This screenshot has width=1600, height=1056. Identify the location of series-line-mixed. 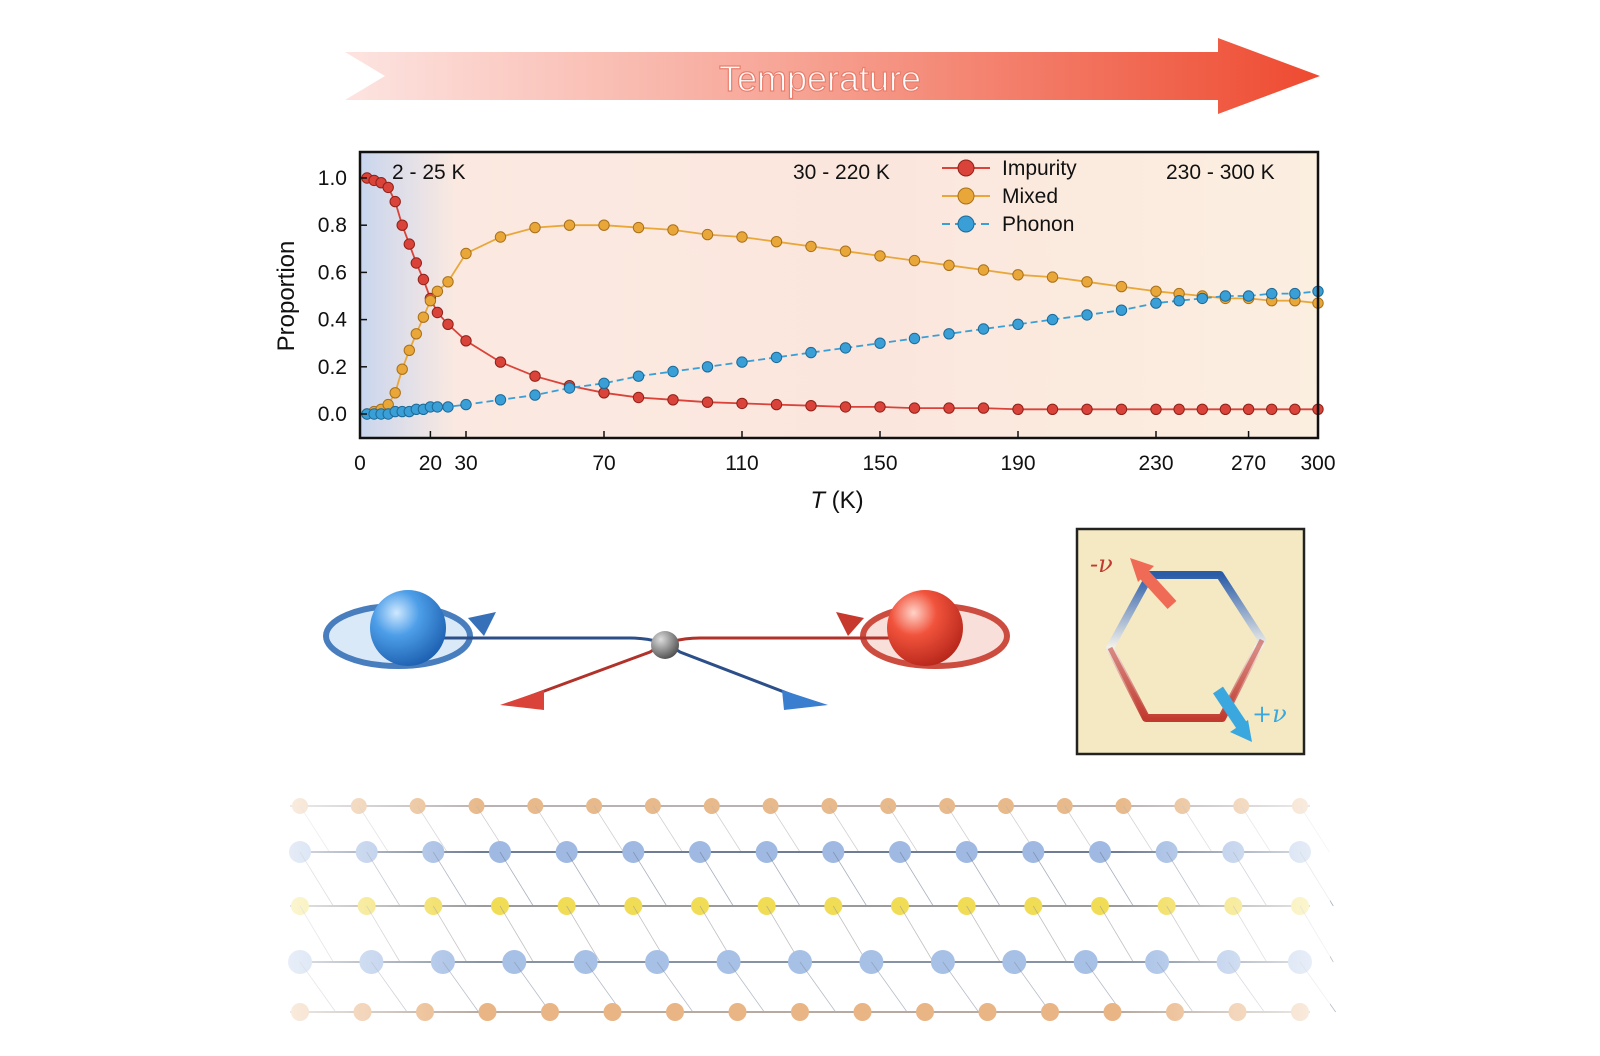
(842, 319).